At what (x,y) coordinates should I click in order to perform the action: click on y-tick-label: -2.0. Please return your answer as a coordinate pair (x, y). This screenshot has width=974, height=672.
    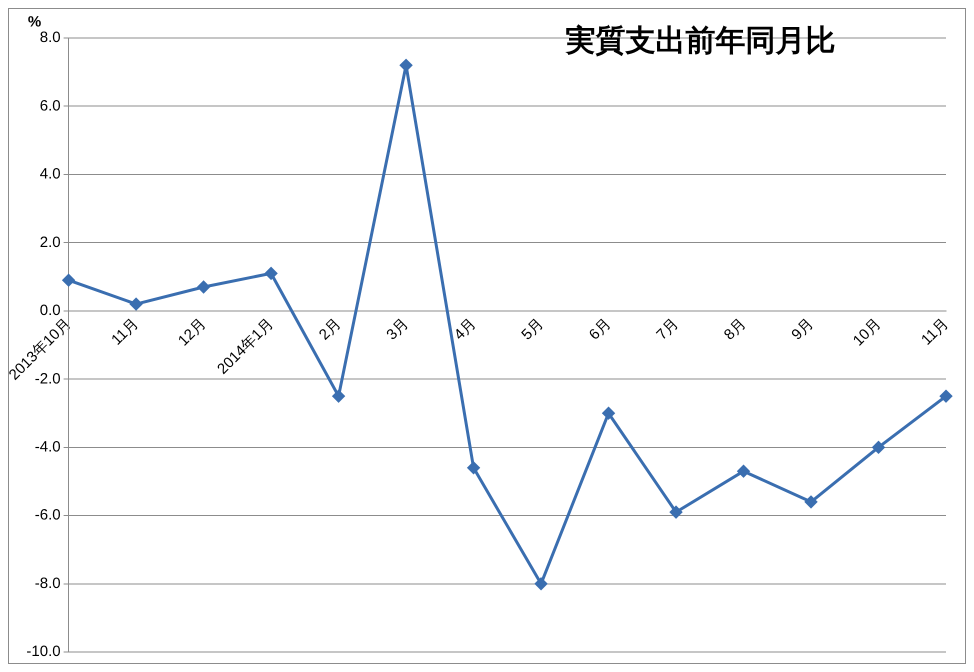
    Looking at the image, I should click on (47, 379).